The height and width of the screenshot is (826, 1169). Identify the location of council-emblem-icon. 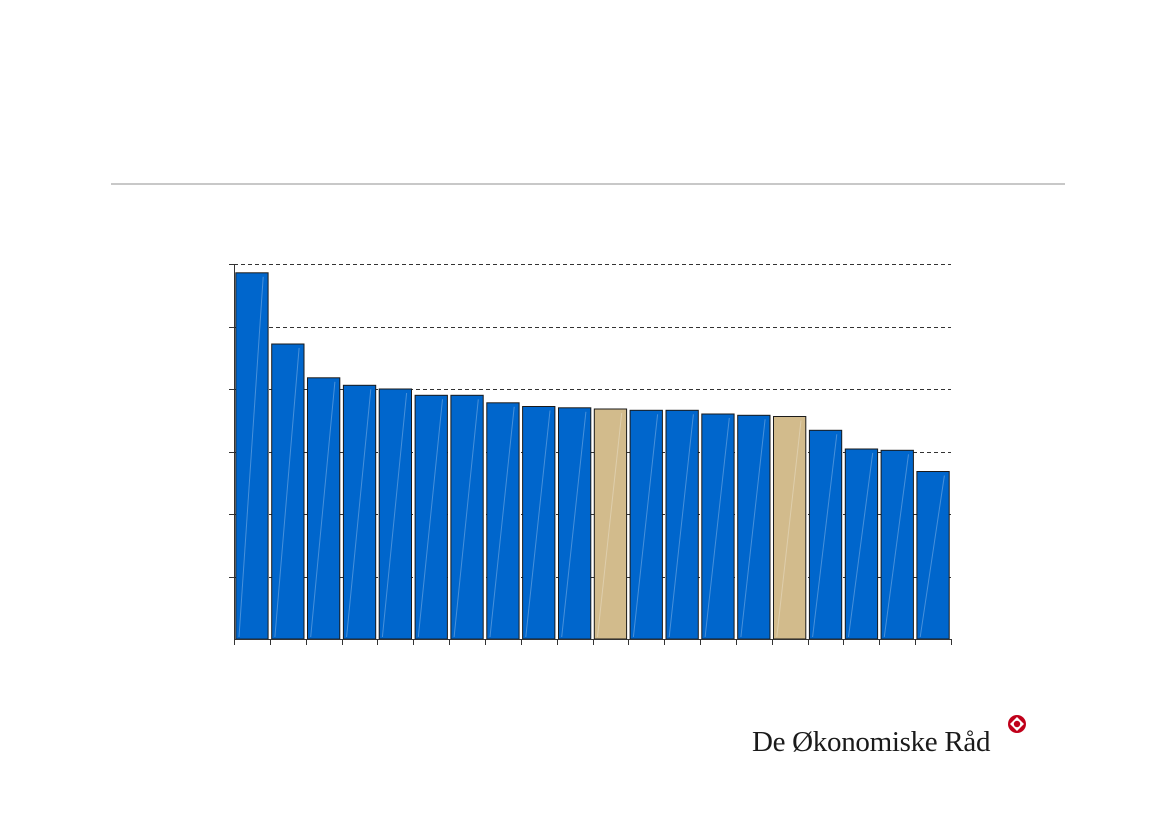
(1017, 724).